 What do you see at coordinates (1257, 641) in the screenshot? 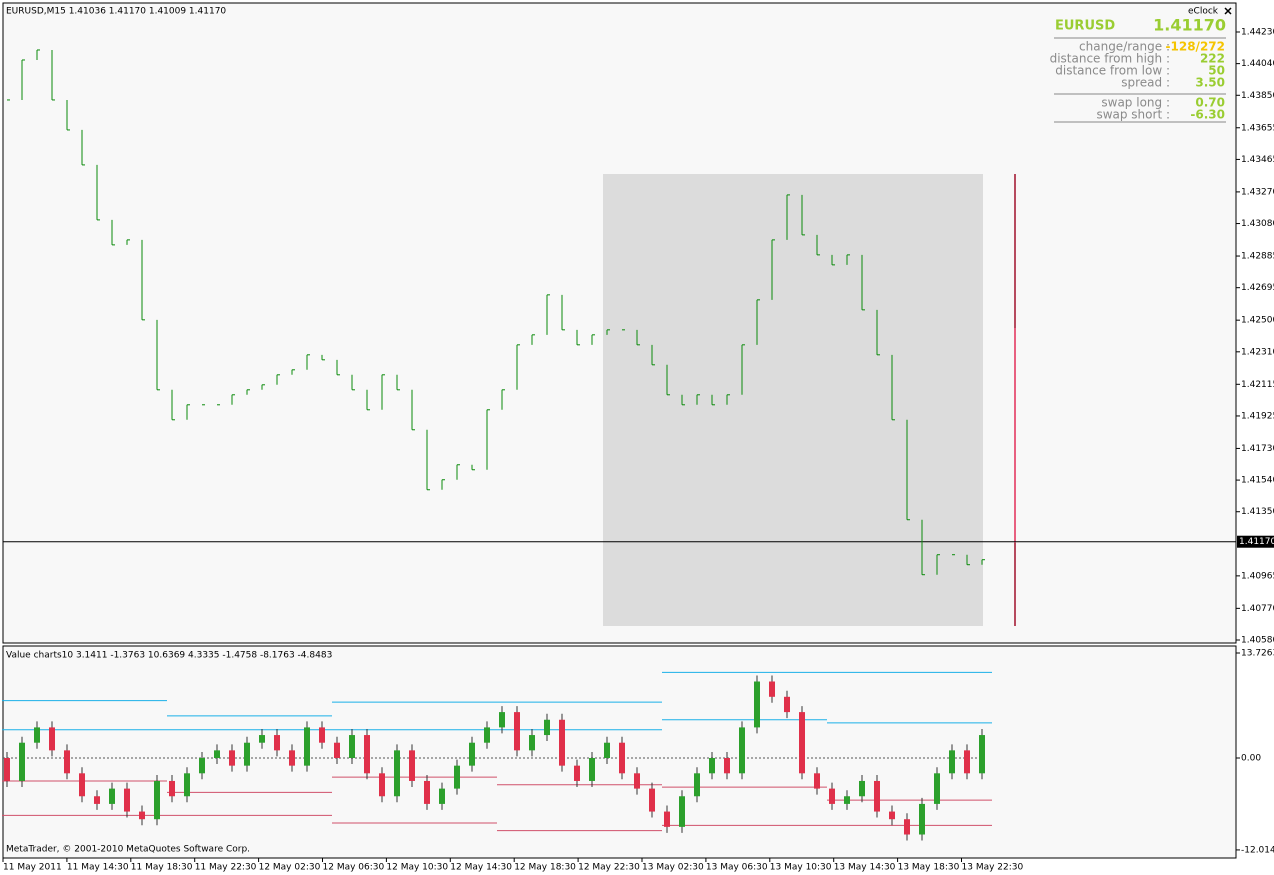
I see `y-tick-label: 1.40580` at bounding box center [1257, 641].